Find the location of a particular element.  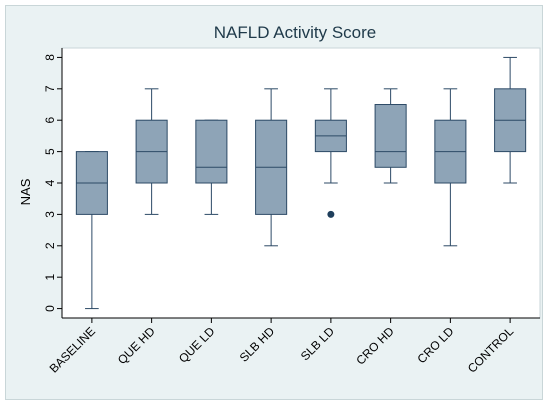

box-que-ld is located at coordinates (211, 167).